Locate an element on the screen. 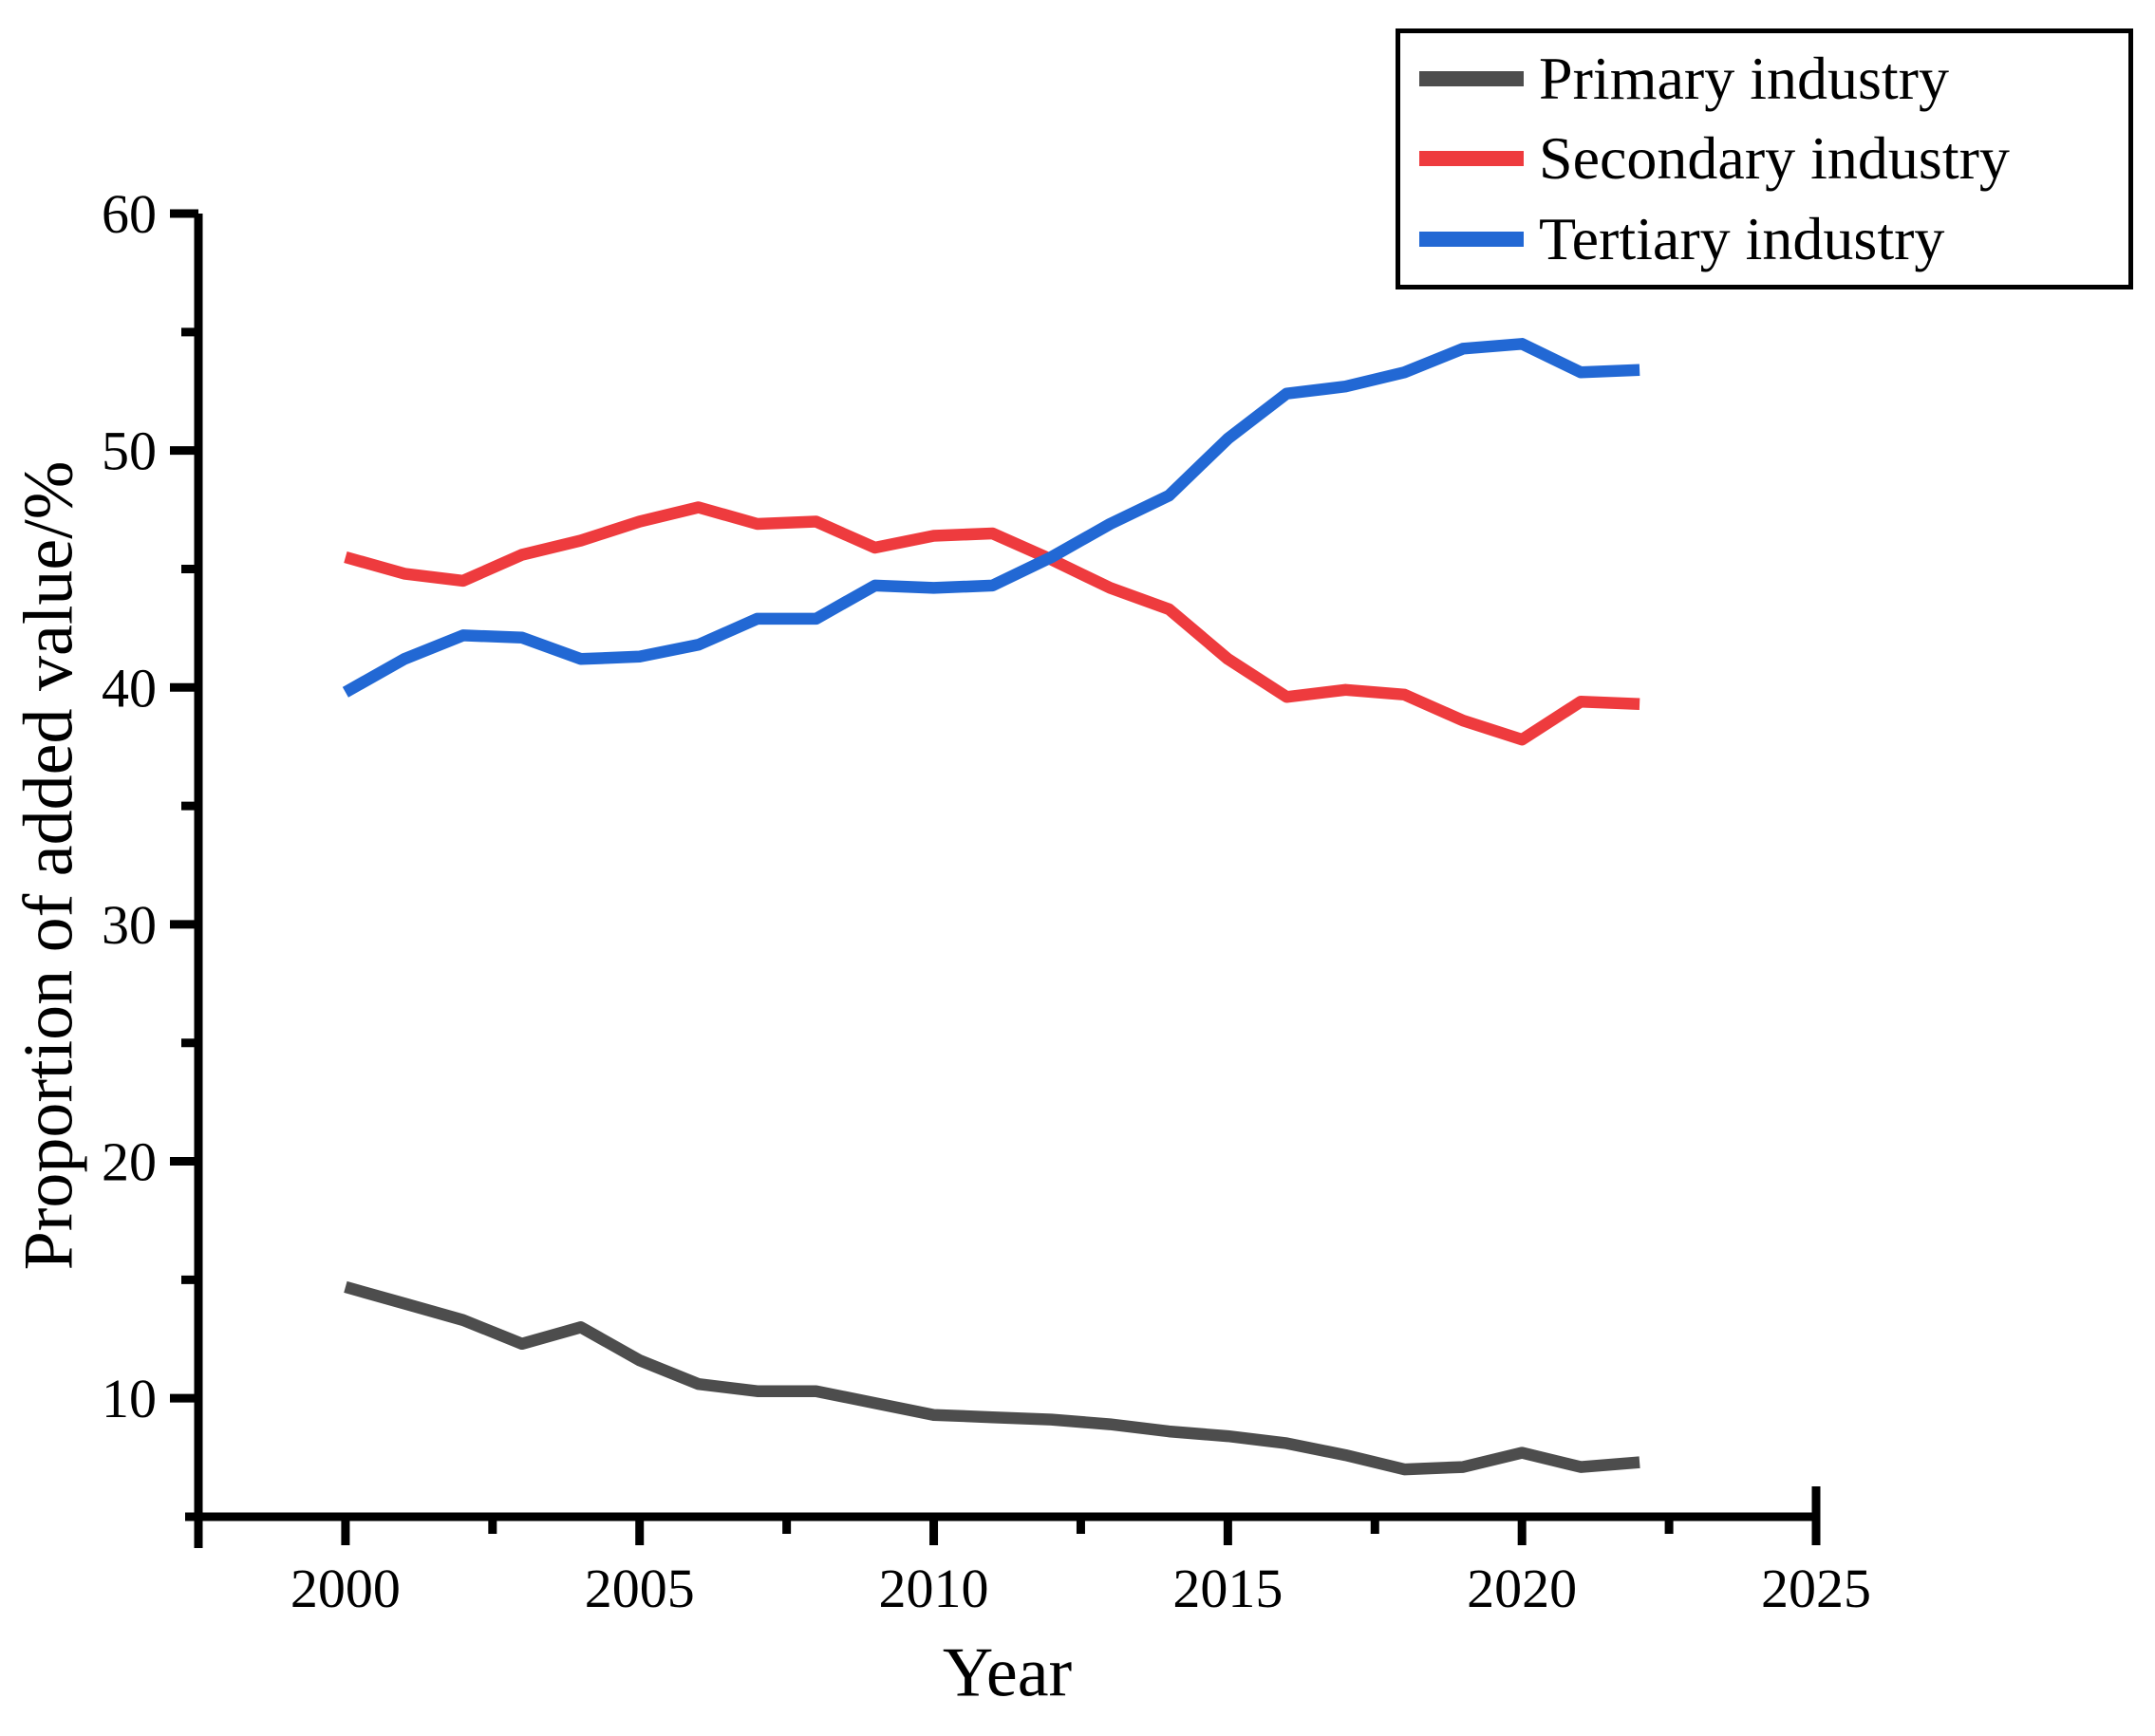 This screenshot has height=1736, width=2155. legend-line-swatch-secondary is located at coordinates (1471, 159).